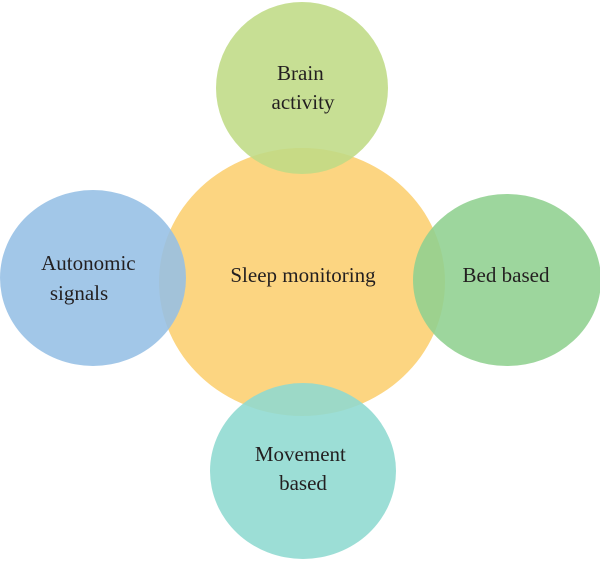 This screenshot has width=600, height=564. I want to click on satellite-label-top: Brain activity, so click(303, 87).